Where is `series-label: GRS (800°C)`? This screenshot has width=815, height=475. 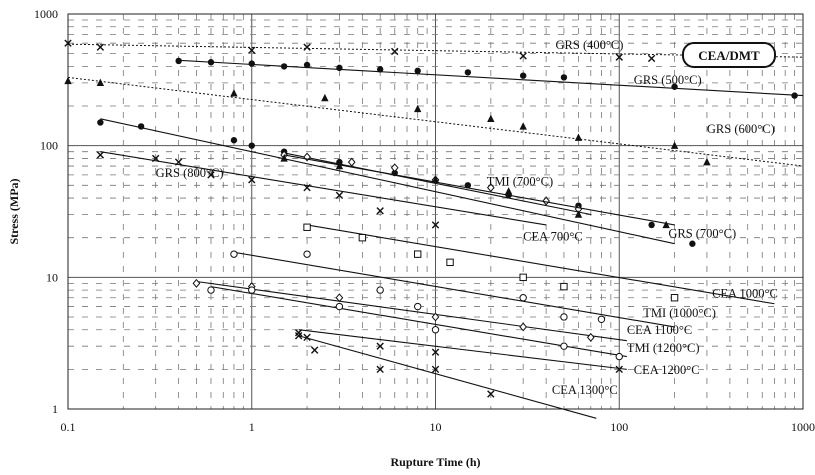 series-label: GRS (800°C) is located at coordinates (190, 173).